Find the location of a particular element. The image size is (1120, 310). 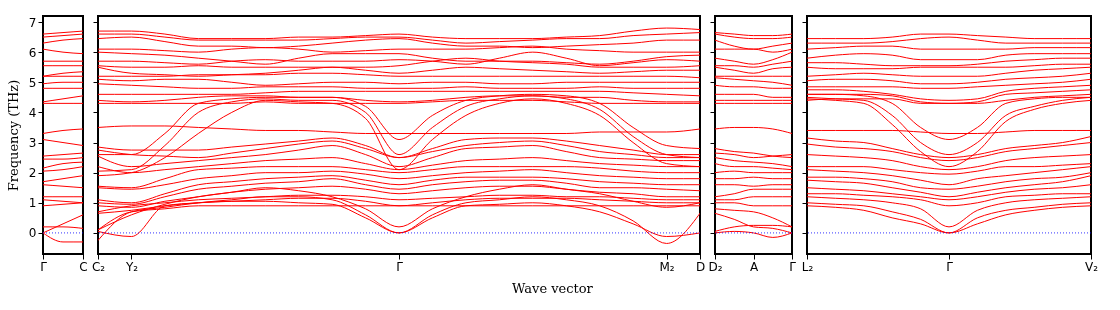

y-tick-label: 7 is located at coordinates (32, 22).